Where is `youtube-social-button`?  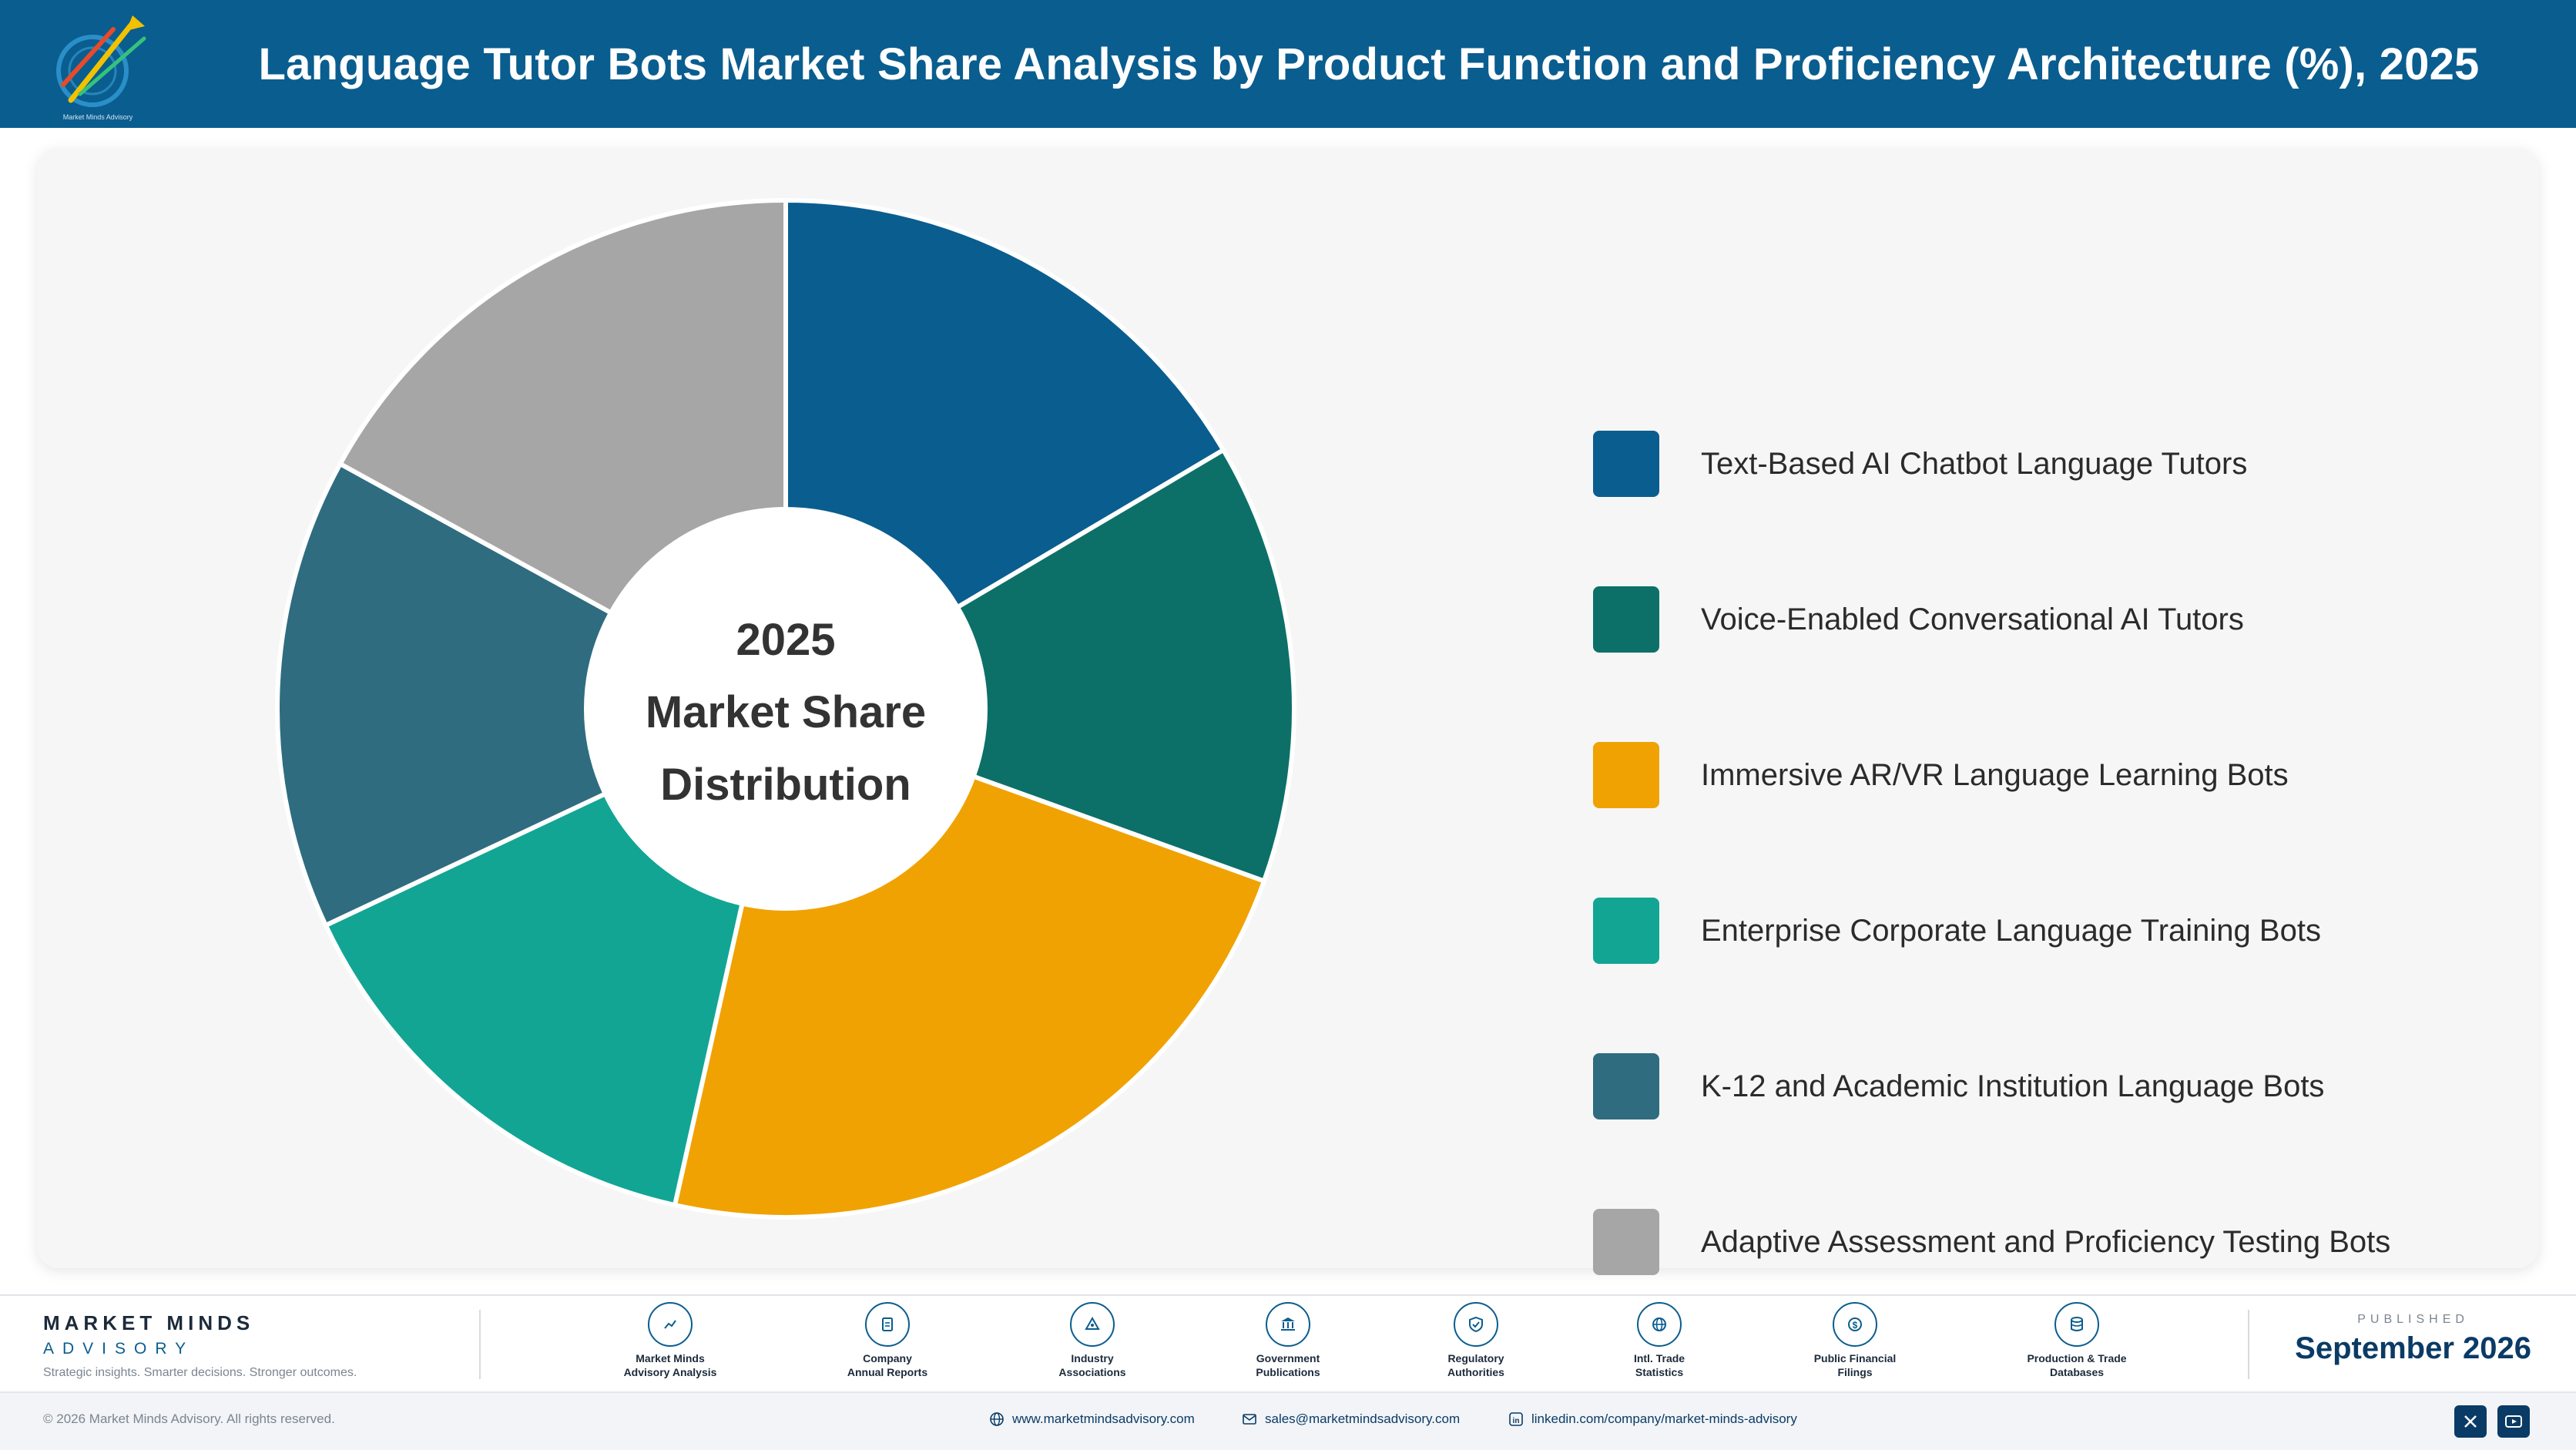 youtube-social-button is located at coordinates (2513, 1421).